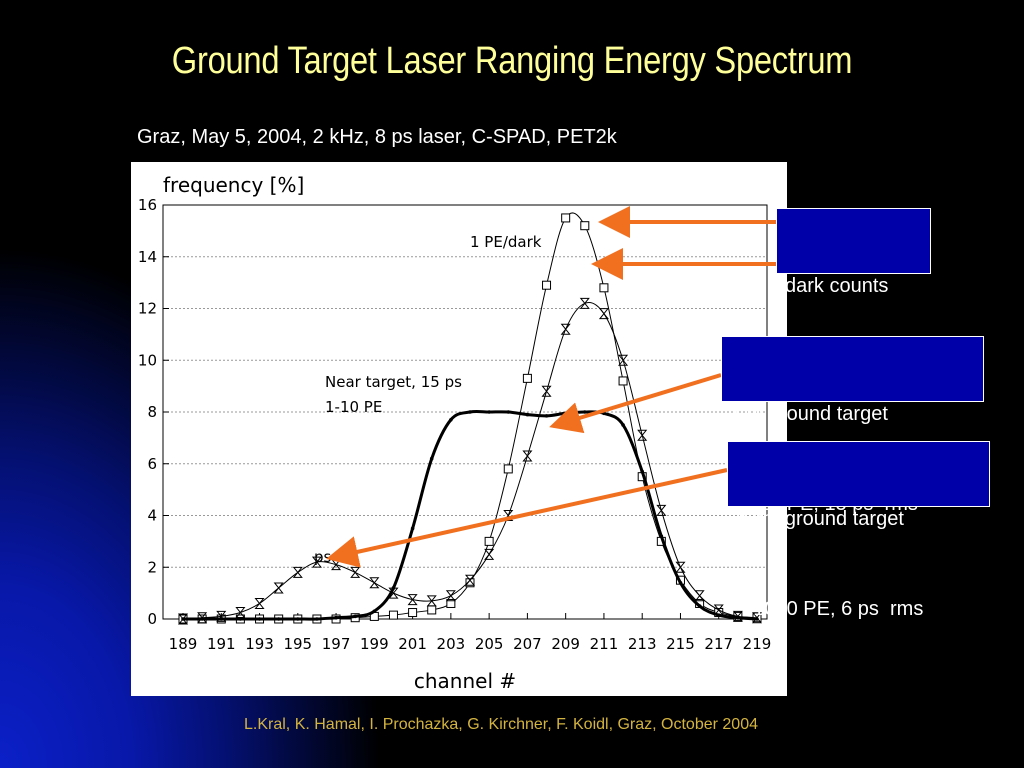 The height and width of the screenshot is (768, 1024). What do you see at coordinates (183, 644) in the screenshot?
I see `x-tick-label: 189` at bounding box center [183, 644].